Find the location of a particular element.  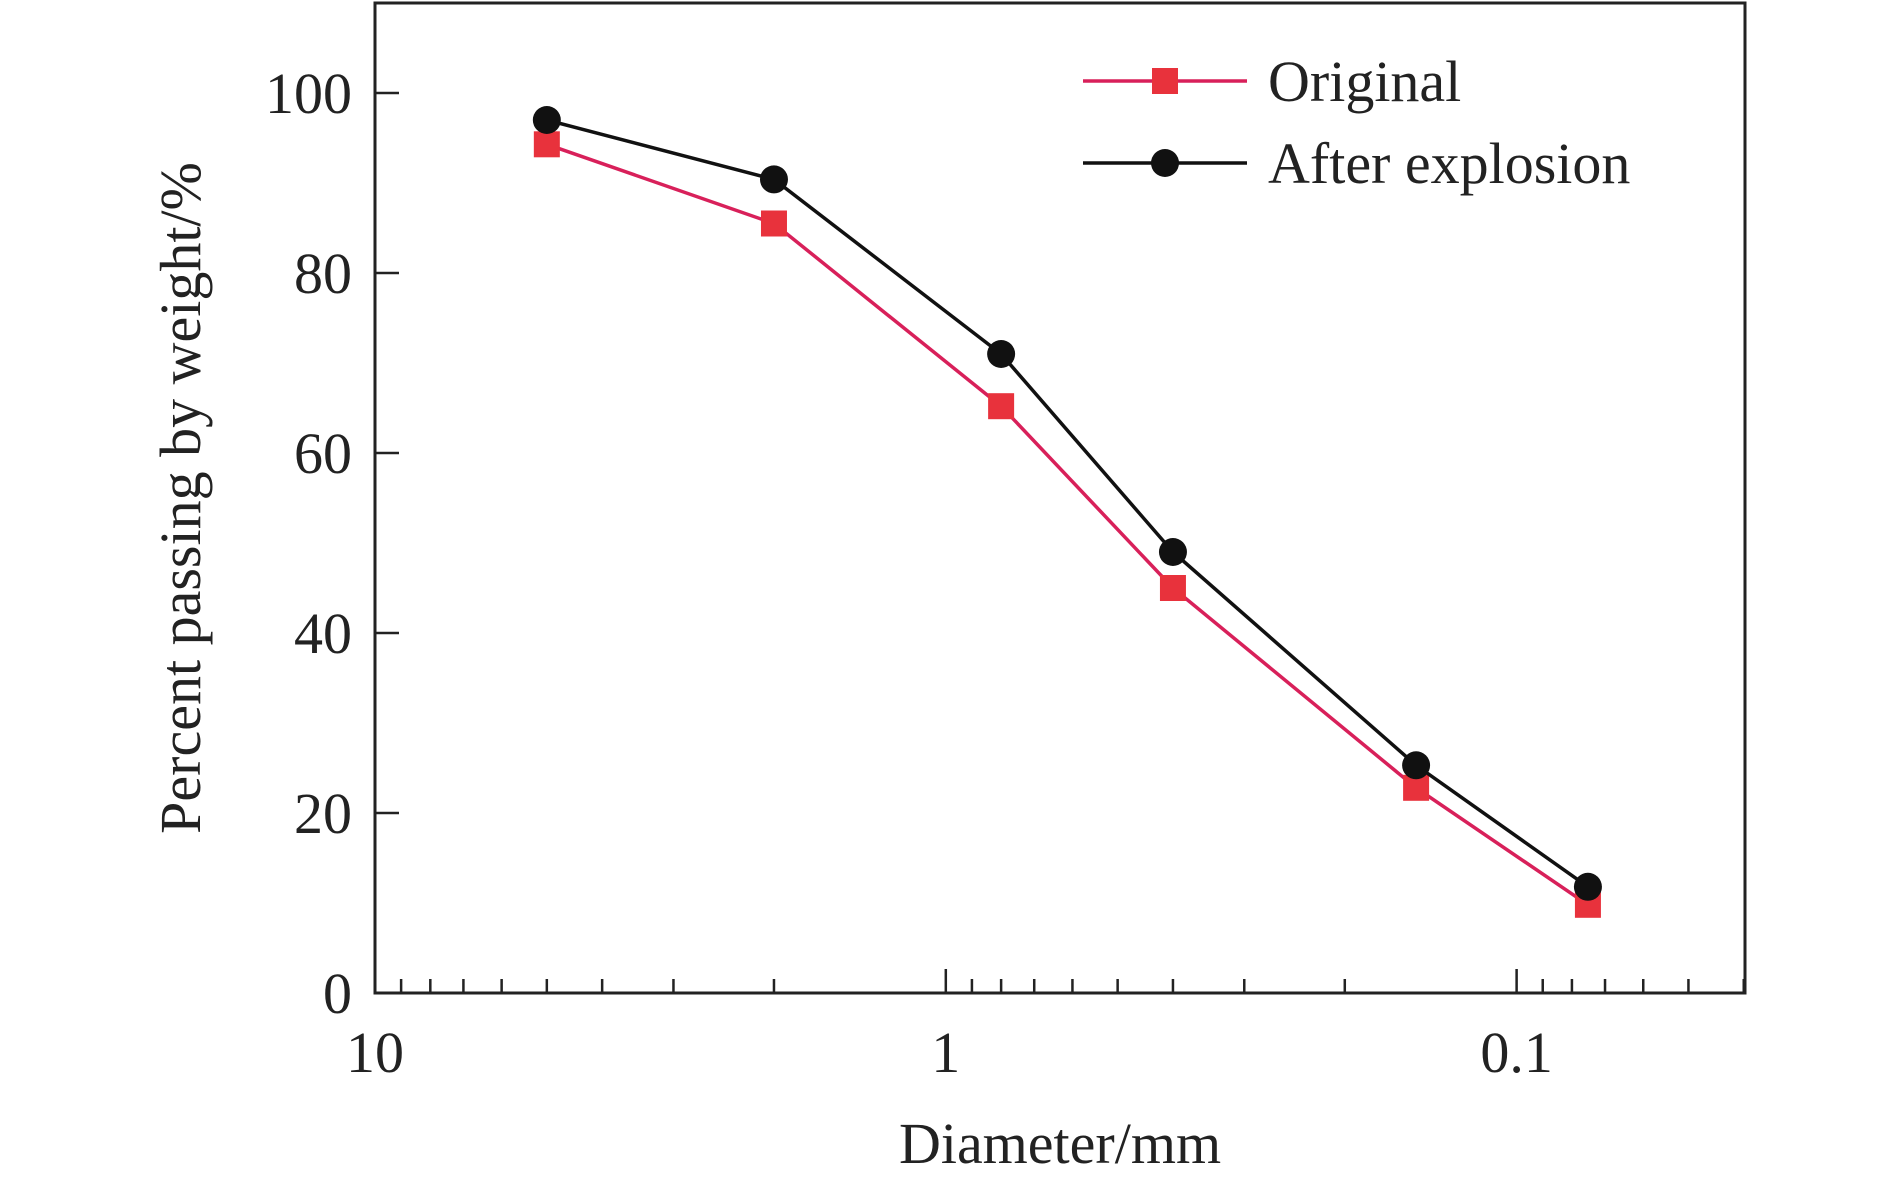

legend-marker-square is located at coordinates (1165, 81).